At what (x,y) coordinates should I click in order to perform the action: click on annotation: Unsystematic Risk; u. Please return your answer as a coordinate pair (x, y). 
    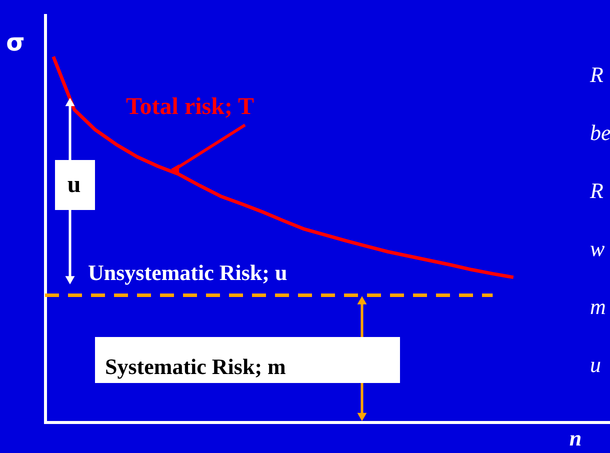
    Looking at the image, I should click on (188, 273).